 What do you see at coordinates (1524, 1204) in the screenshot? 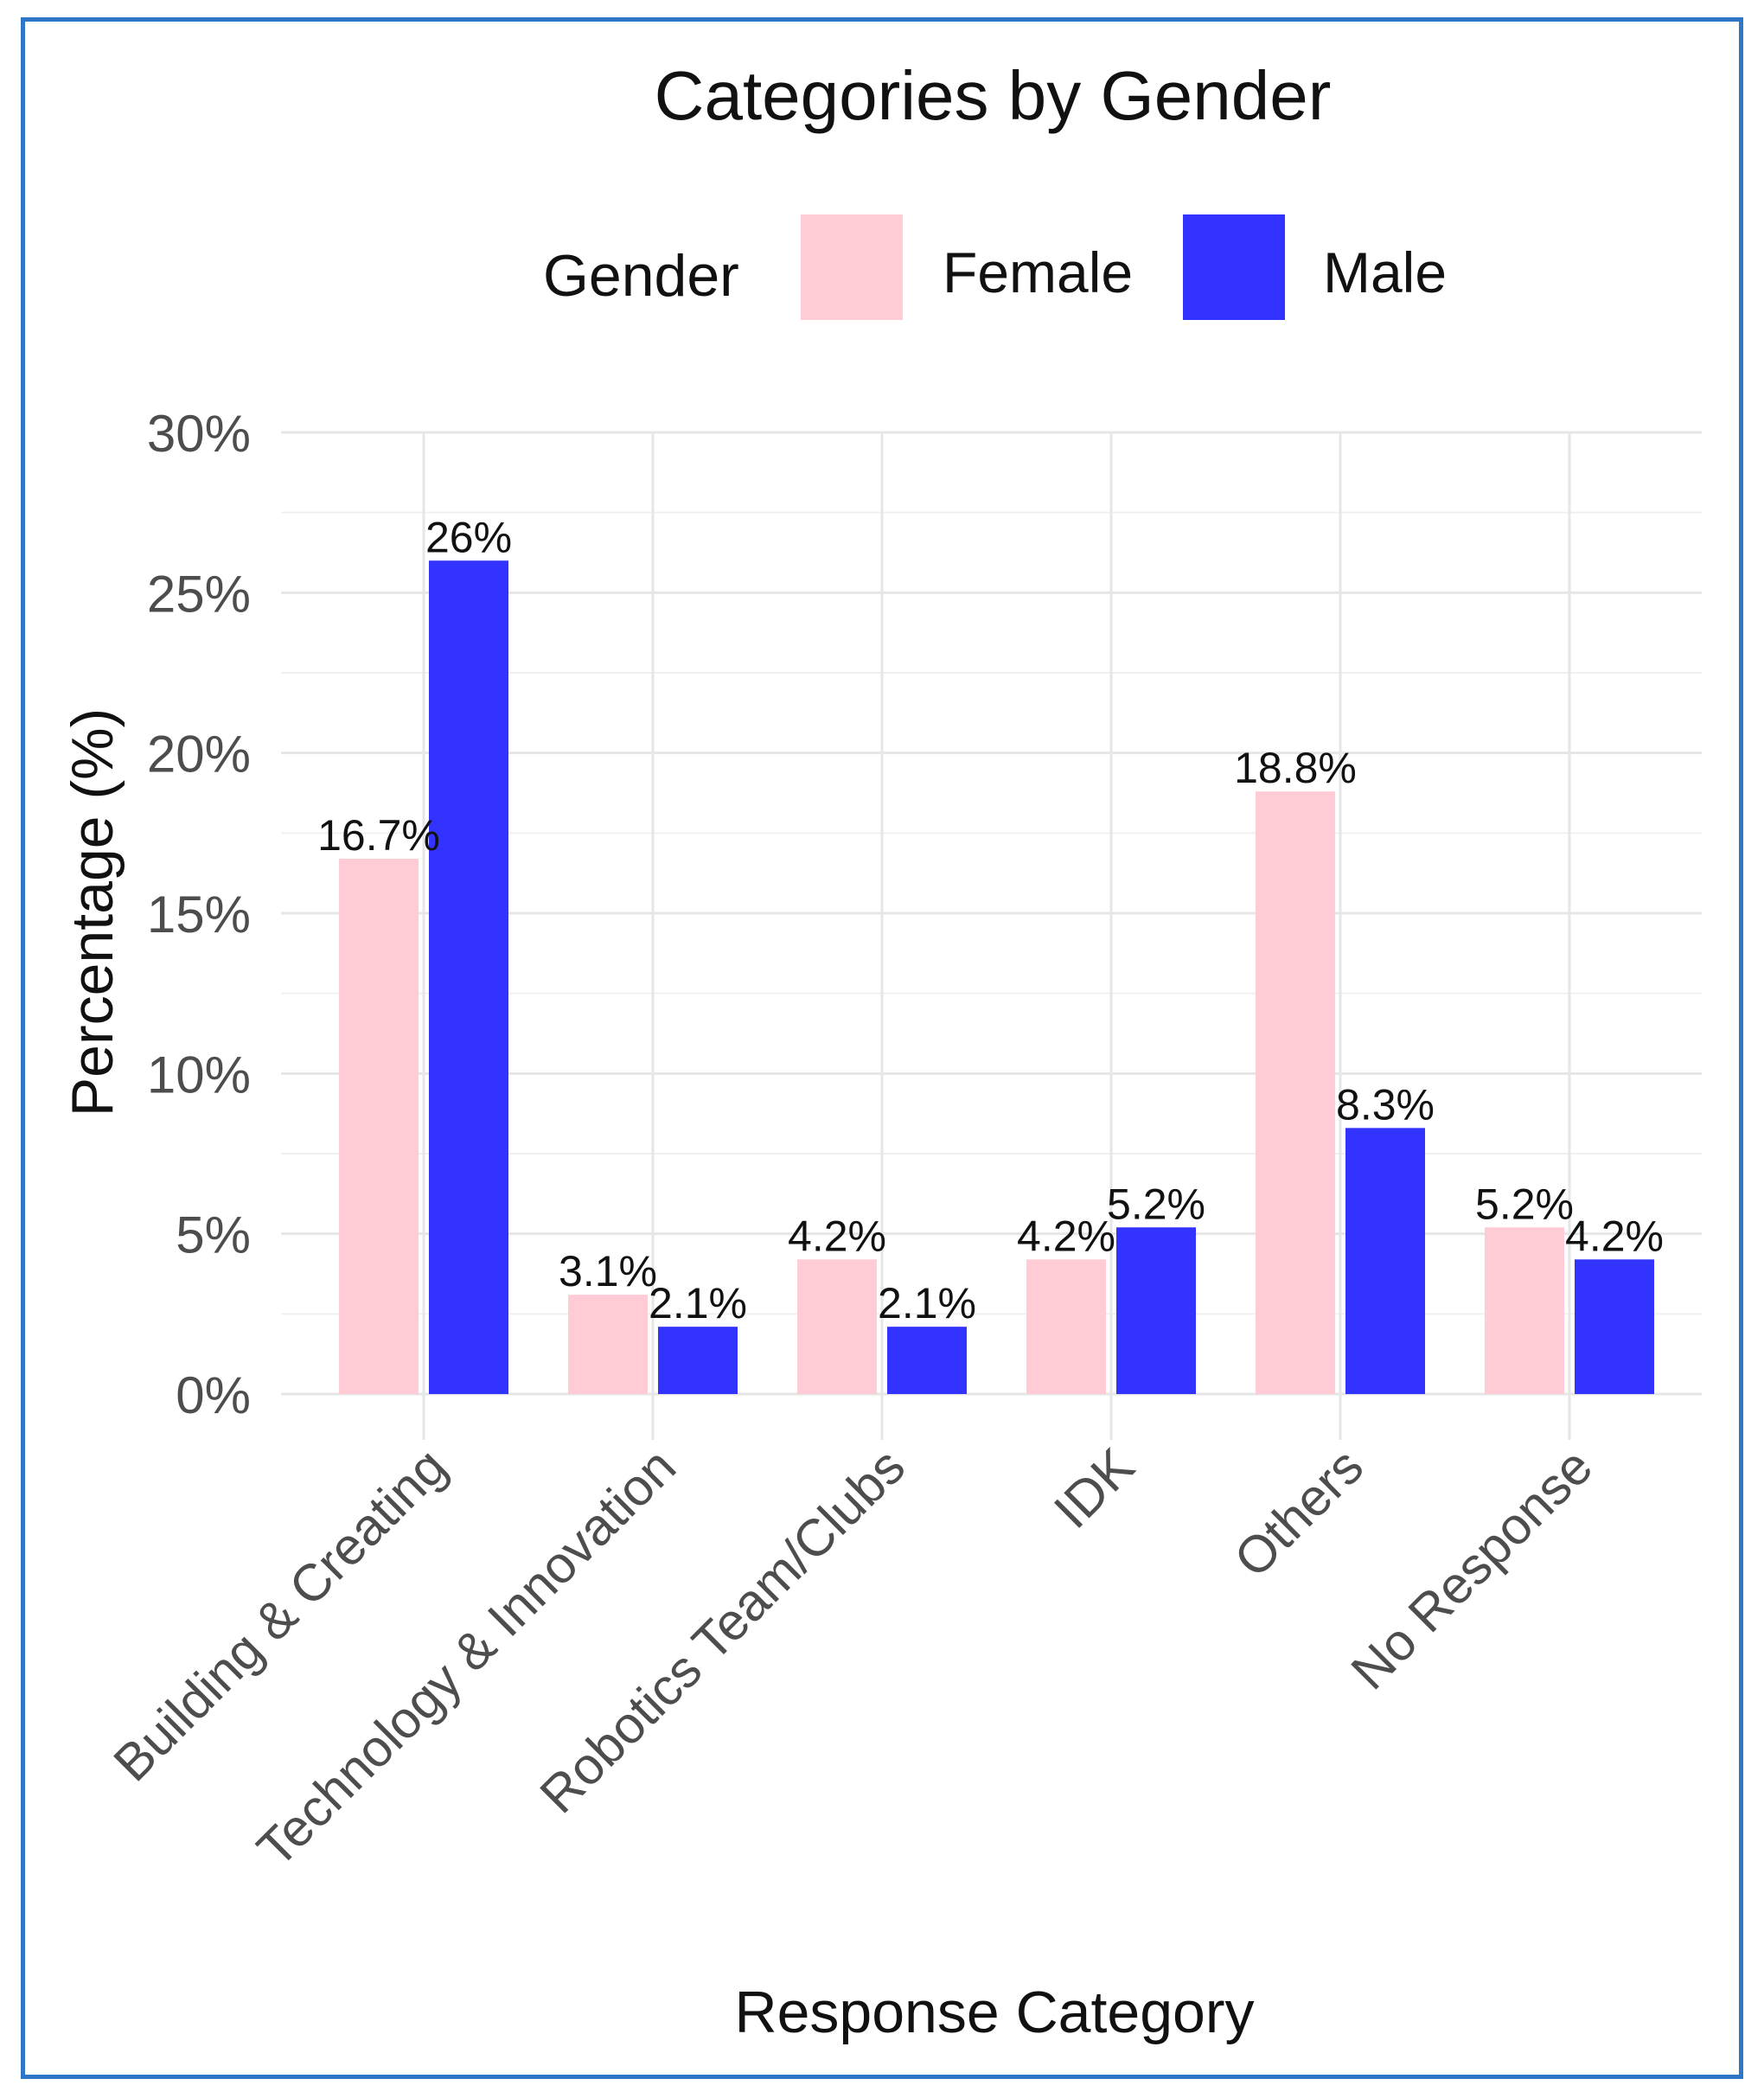
I see `data-label-female: 5.2%` at bounding box center [1524, 1204].